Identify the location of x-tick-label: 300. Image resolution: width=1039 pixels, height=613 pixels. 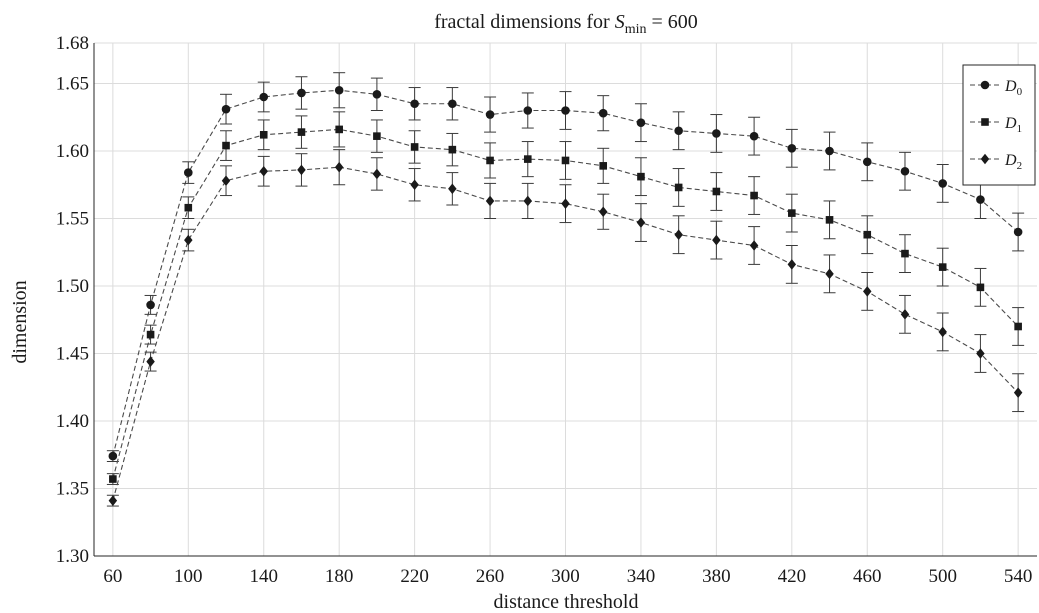
(565, 576).